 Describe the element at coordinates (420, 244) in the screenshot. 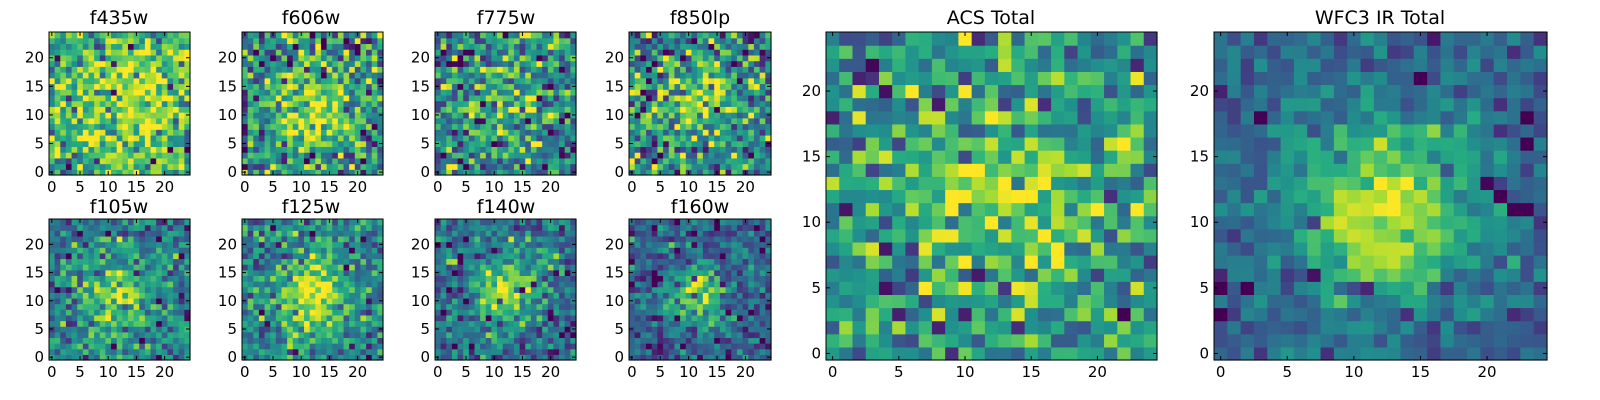

I see `y-tick-label: 20` at that location.